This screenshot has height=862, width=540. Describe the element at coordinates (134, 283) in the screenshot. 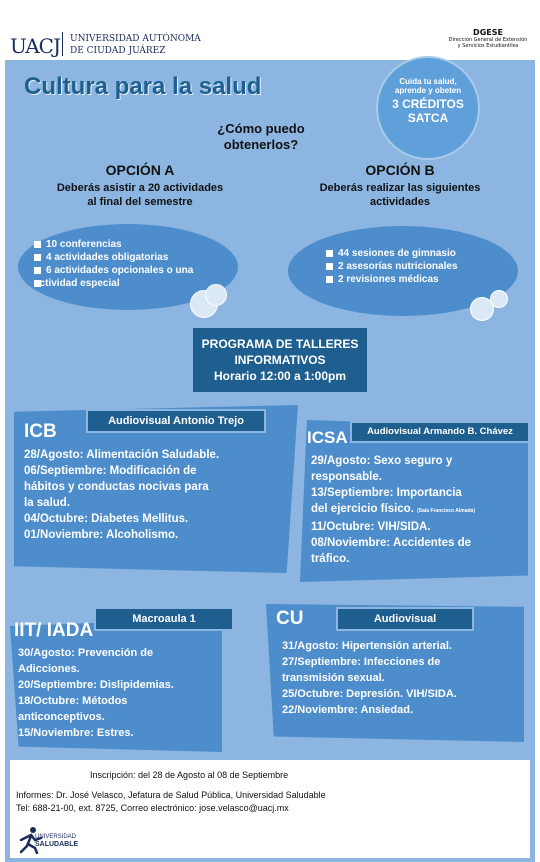

I see `list-item-continuation: actividad especial` at that location.